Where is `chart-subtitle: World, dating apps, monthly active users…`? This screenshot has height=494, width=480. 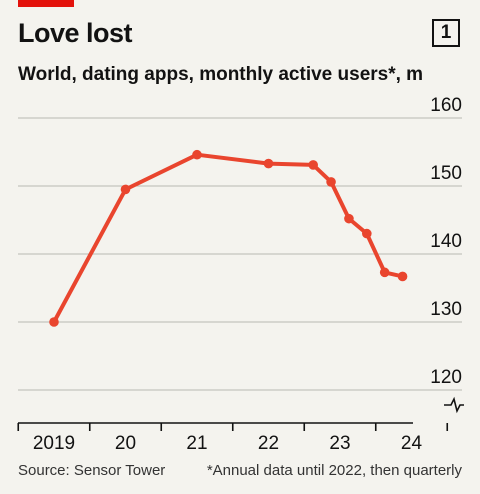
chart-subtitle: World, dating apps, monthly active users… is located at coordinates (221, 74).